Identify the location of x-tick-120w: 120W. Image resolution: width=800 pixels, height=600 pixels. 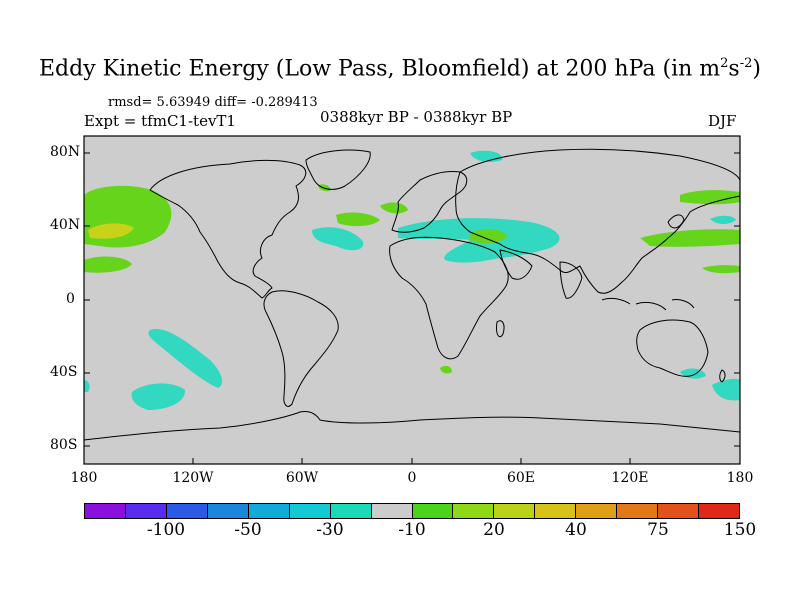
(193, 478).